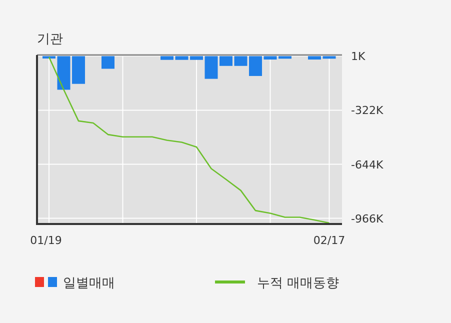 The width and height of the screenshot is (451, 323). Describe the element at coordinates (367, 165) in the screenshot. I see `y-tick-label: -644K` at that location.